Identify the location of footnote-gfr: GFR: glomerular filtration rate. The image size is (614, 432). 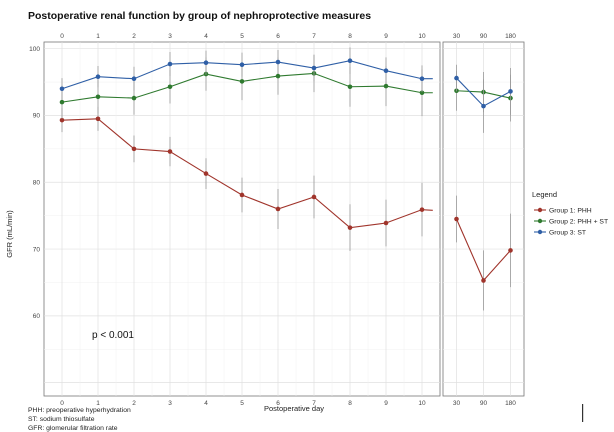
(73, 428).